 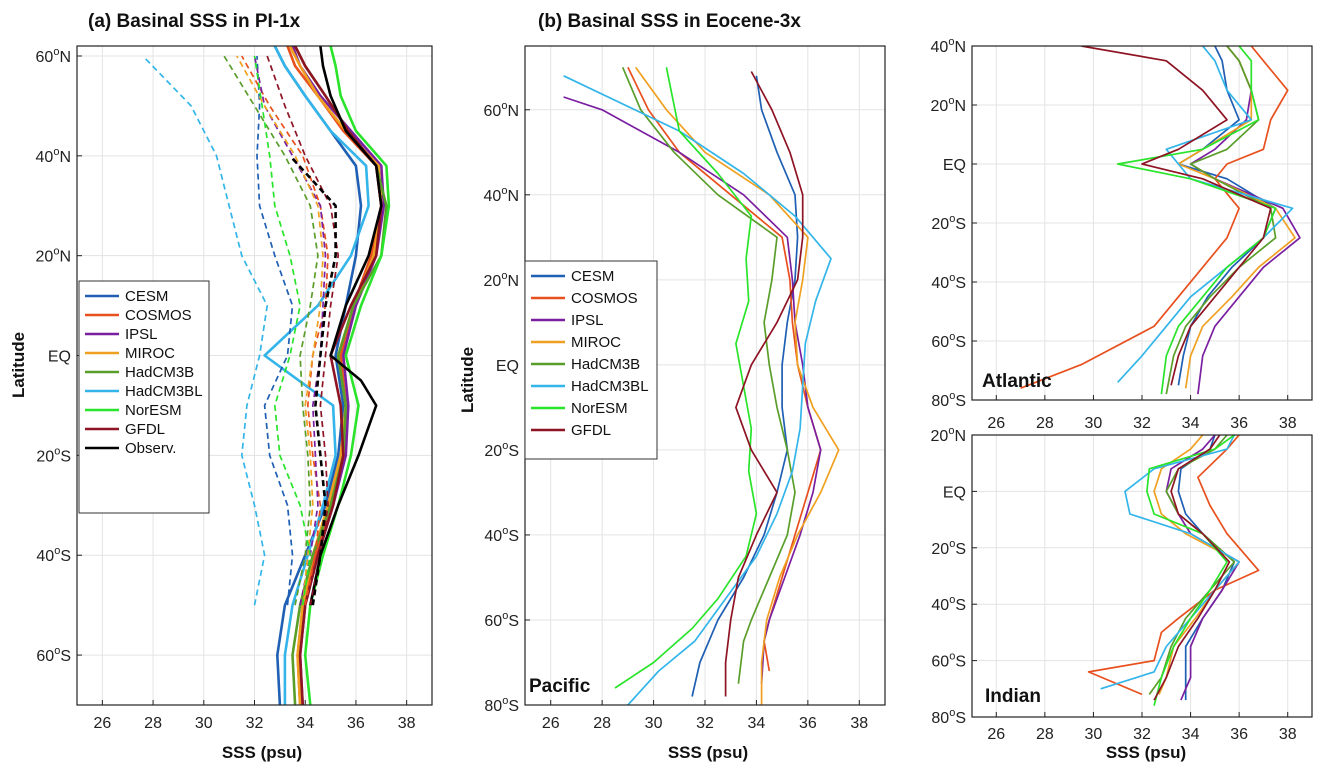 I want to click on legend-entry: Observ., so click(x=150, y=448).